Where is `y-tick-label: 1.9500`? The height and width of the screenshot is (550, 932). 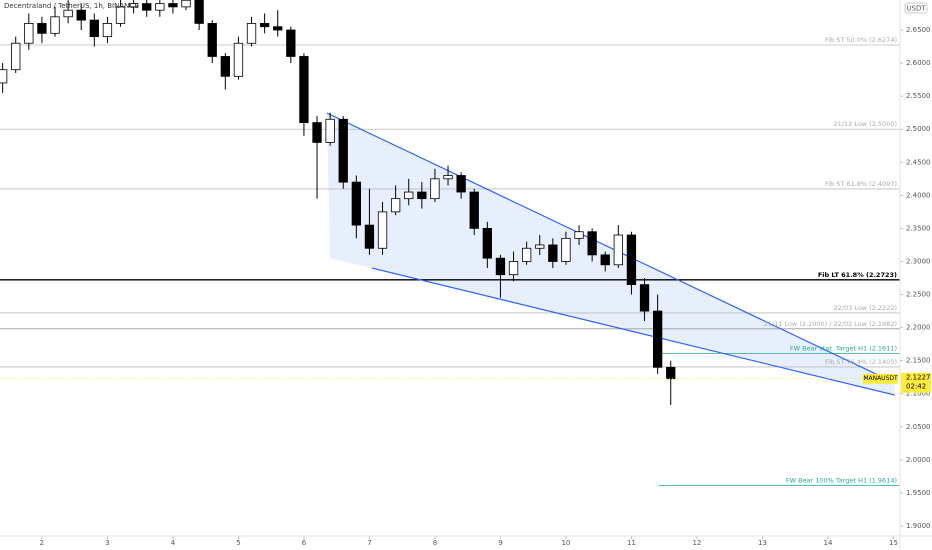 y-tick-label: 1.9500 is located at coordinates (918, 493).